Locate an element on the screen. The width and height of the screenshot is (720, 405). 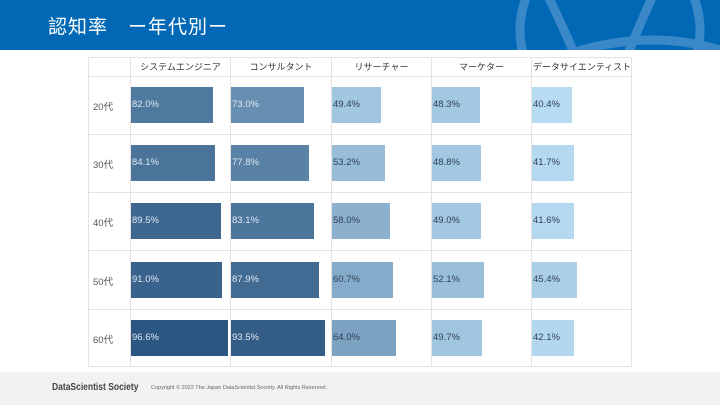
bar-0: 89.5% is located at coordinates (176, 221).